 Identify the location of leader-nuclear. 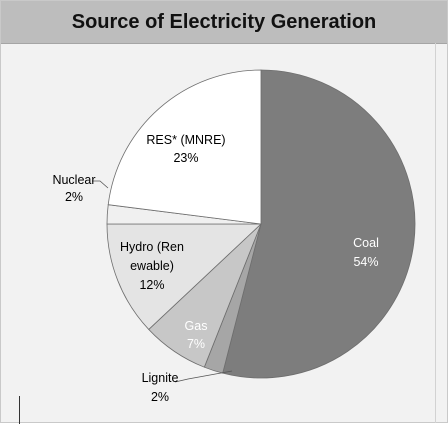
(100, 184).